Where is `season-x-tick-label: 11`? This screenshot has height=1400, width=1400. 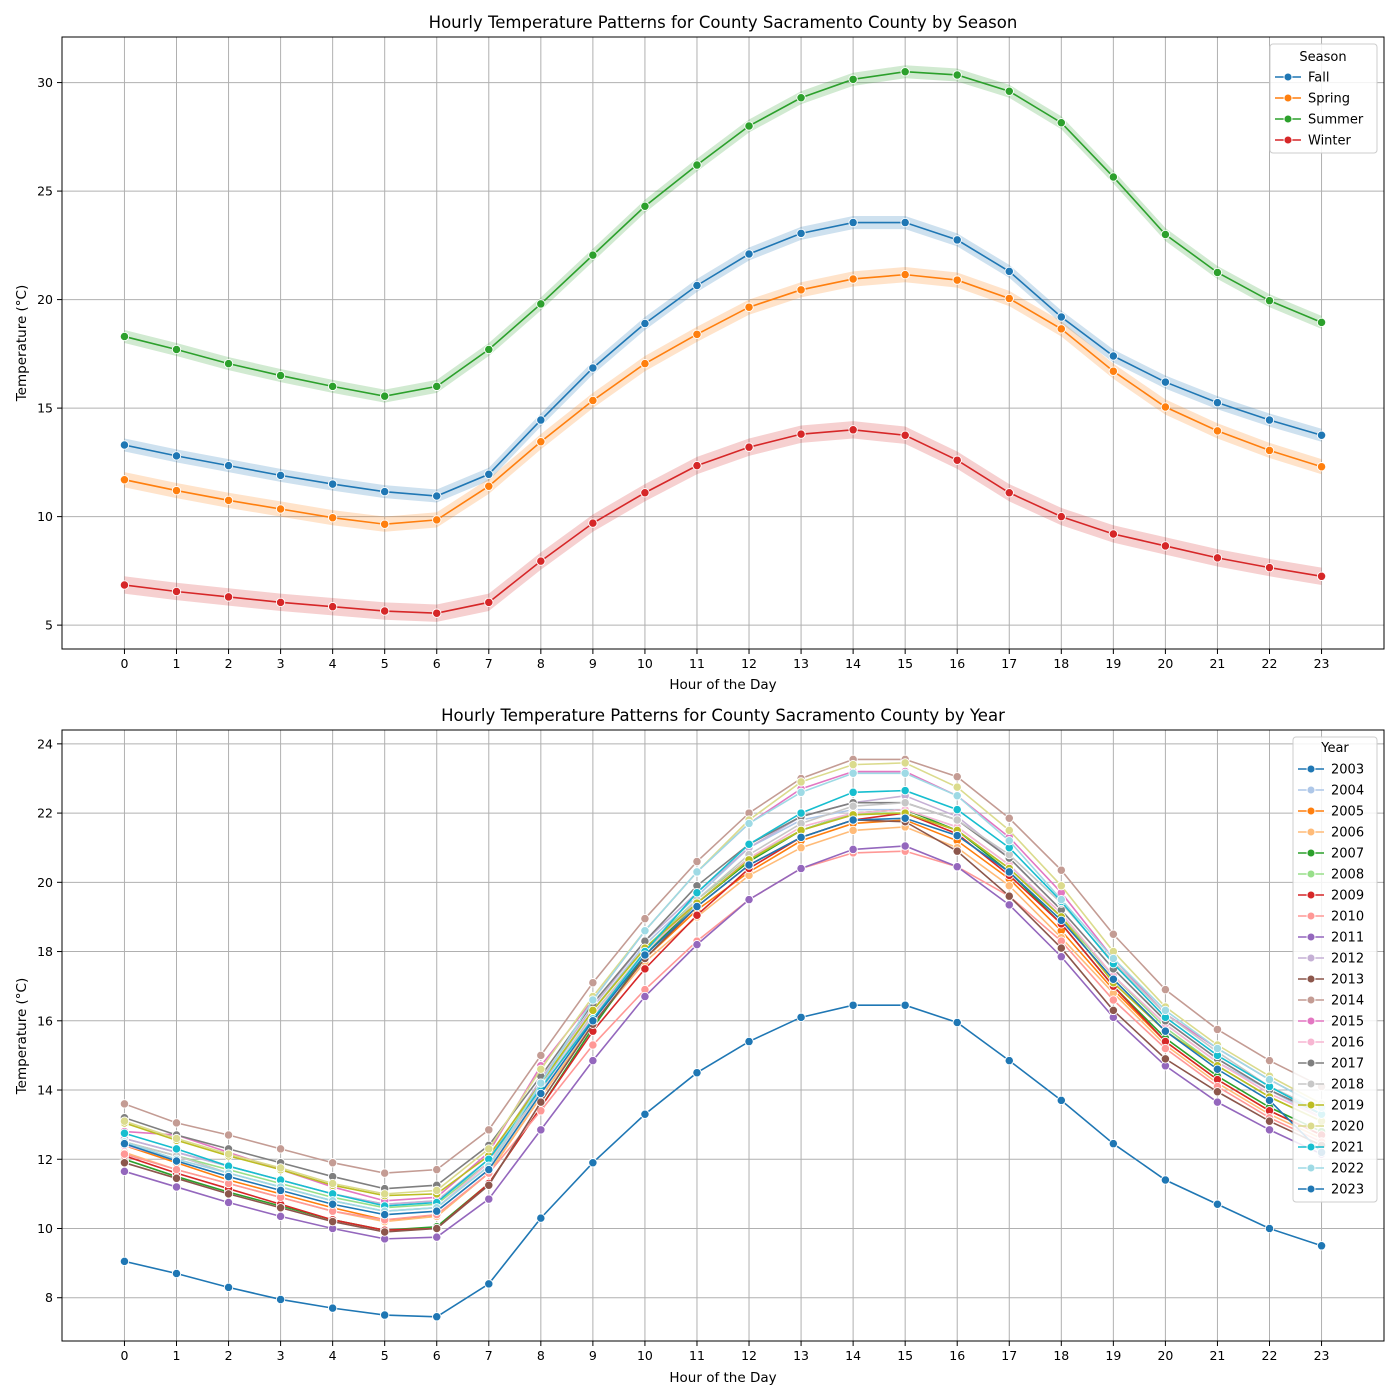
season-x-tick-label: 11 is located at coordinates (697, 663).